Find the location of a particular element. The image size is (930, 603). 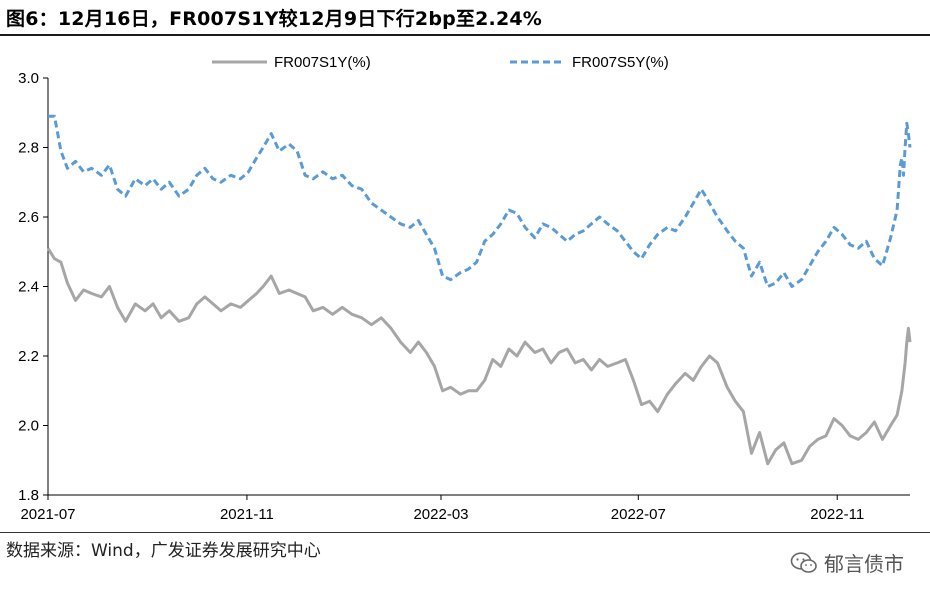

legend-label-2: FR007S5Y(%) is located at coordinates (620, 62).